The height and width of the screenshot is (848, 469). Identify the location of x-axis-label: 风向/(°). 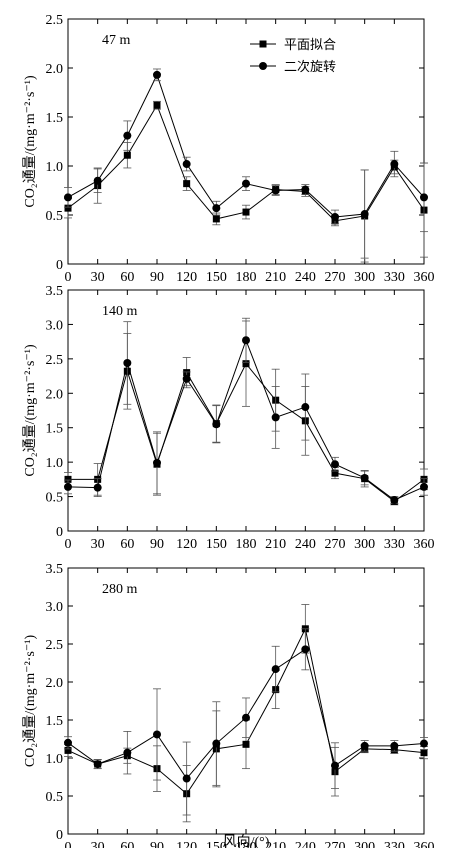
(246, 841).